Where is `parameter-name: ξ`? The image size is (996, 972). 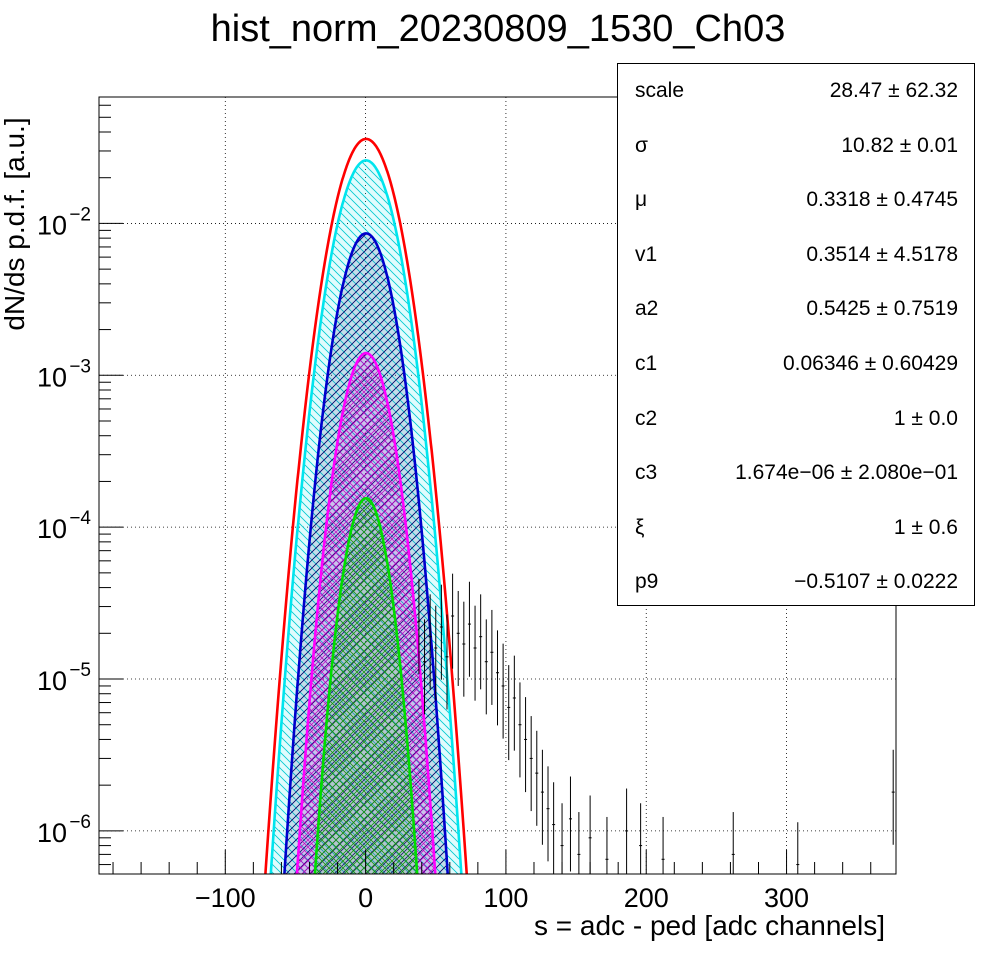 parameter-name: ξ is located at coordinates (640, 527).